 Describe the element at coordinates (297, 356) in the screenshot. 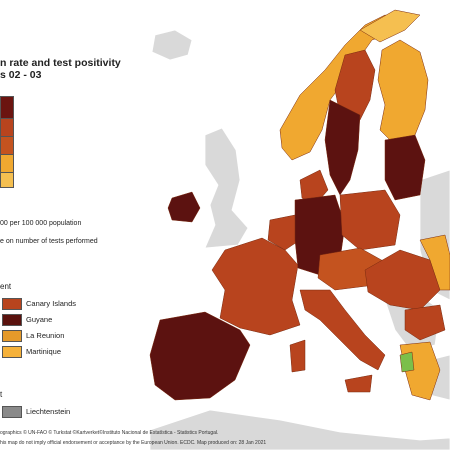

I see `sardinia-region` at that location.